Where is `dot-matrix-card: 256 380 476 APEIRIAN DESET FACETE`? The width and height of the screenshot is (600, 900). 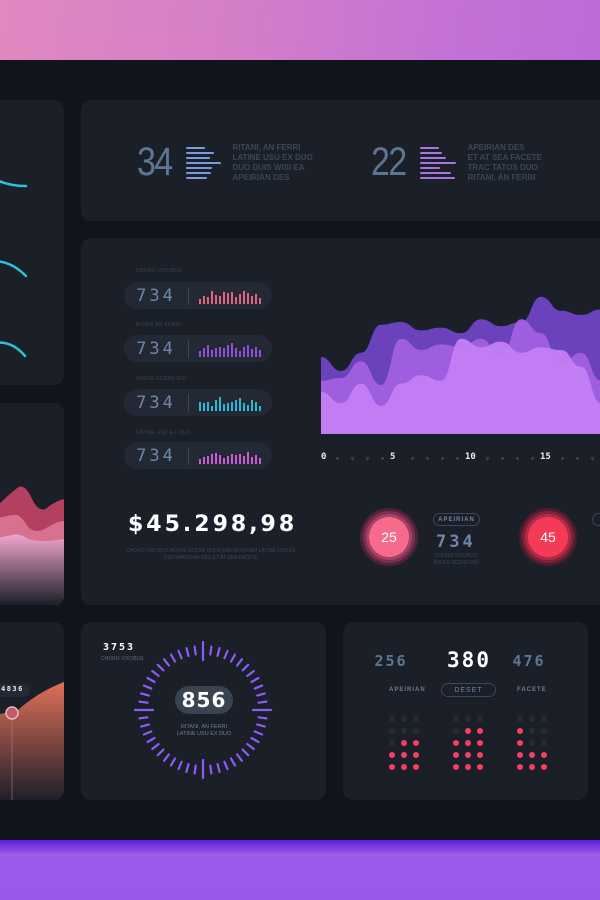
dot-matrix-card: 256 380 476 APEIRIAN DESET FACETE is located at coordinates (465, 711).